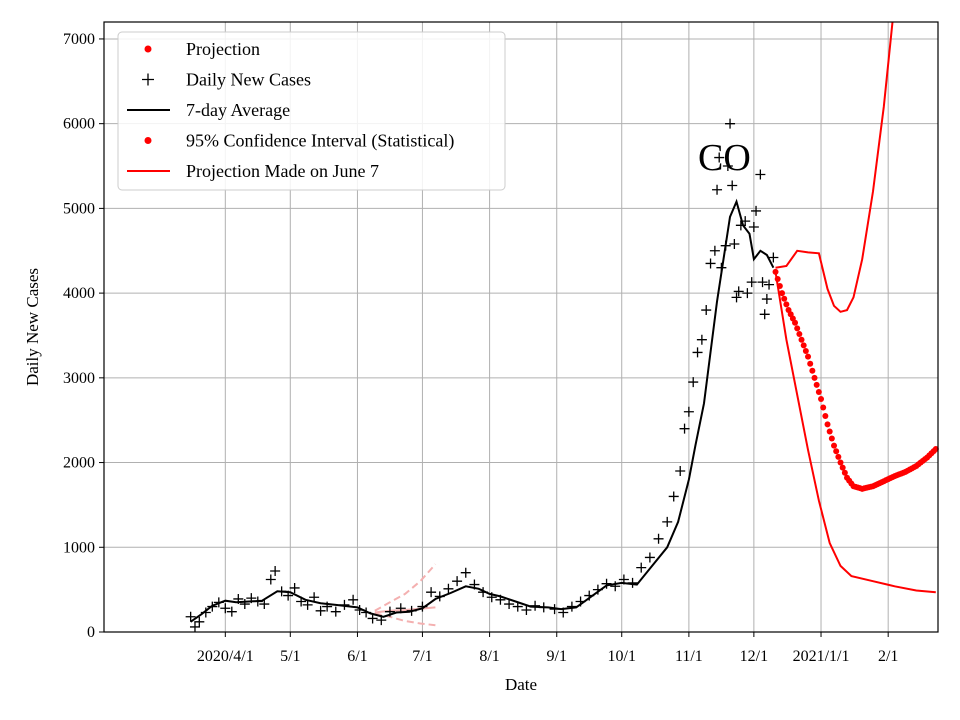 The image size is (960, 720). Describe the element at coordinates (422, 656) in the screenshot. I see `x-tick-label: 7/1` at that location.